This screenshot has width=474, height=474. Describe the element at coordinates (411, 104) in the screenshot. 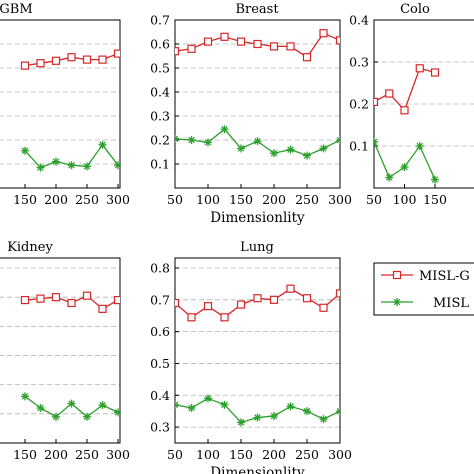

I see `chart-panel-colo: Colo 0.1 0.2 0.3 0.4 50 100 150` at that location.